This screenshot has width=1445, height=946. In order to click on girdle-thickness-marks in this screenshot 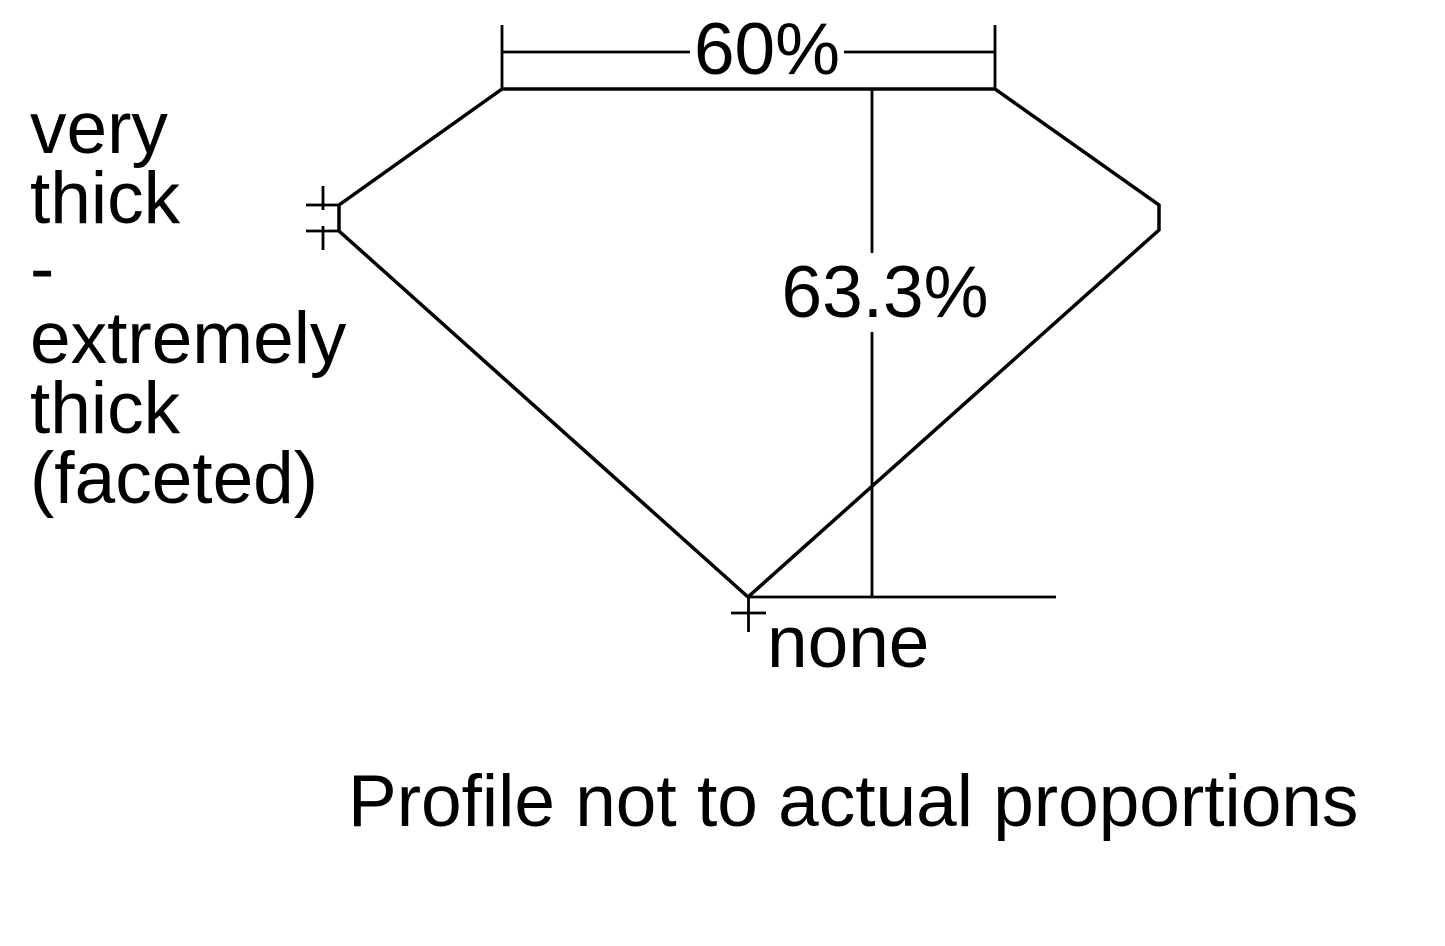, I will do `click(322, 218)`.